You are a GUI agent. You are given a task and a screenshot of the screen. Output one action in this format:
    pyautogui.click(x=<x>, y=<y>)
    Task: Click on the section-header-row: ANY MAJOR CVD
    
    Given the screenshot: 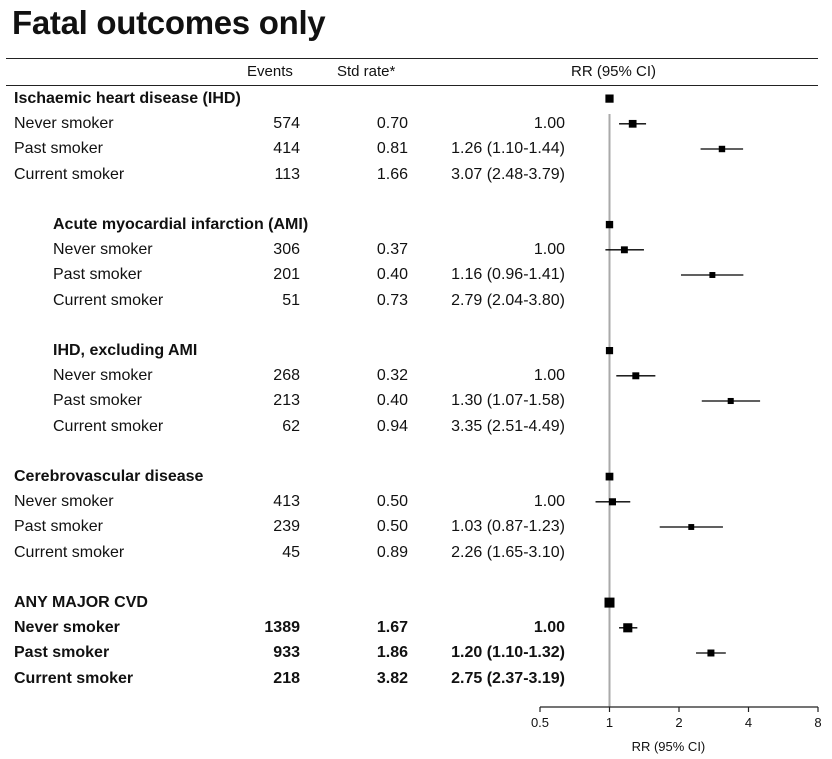 What is the action you would take?
    pyautogui.click(x=416, y=602)
    